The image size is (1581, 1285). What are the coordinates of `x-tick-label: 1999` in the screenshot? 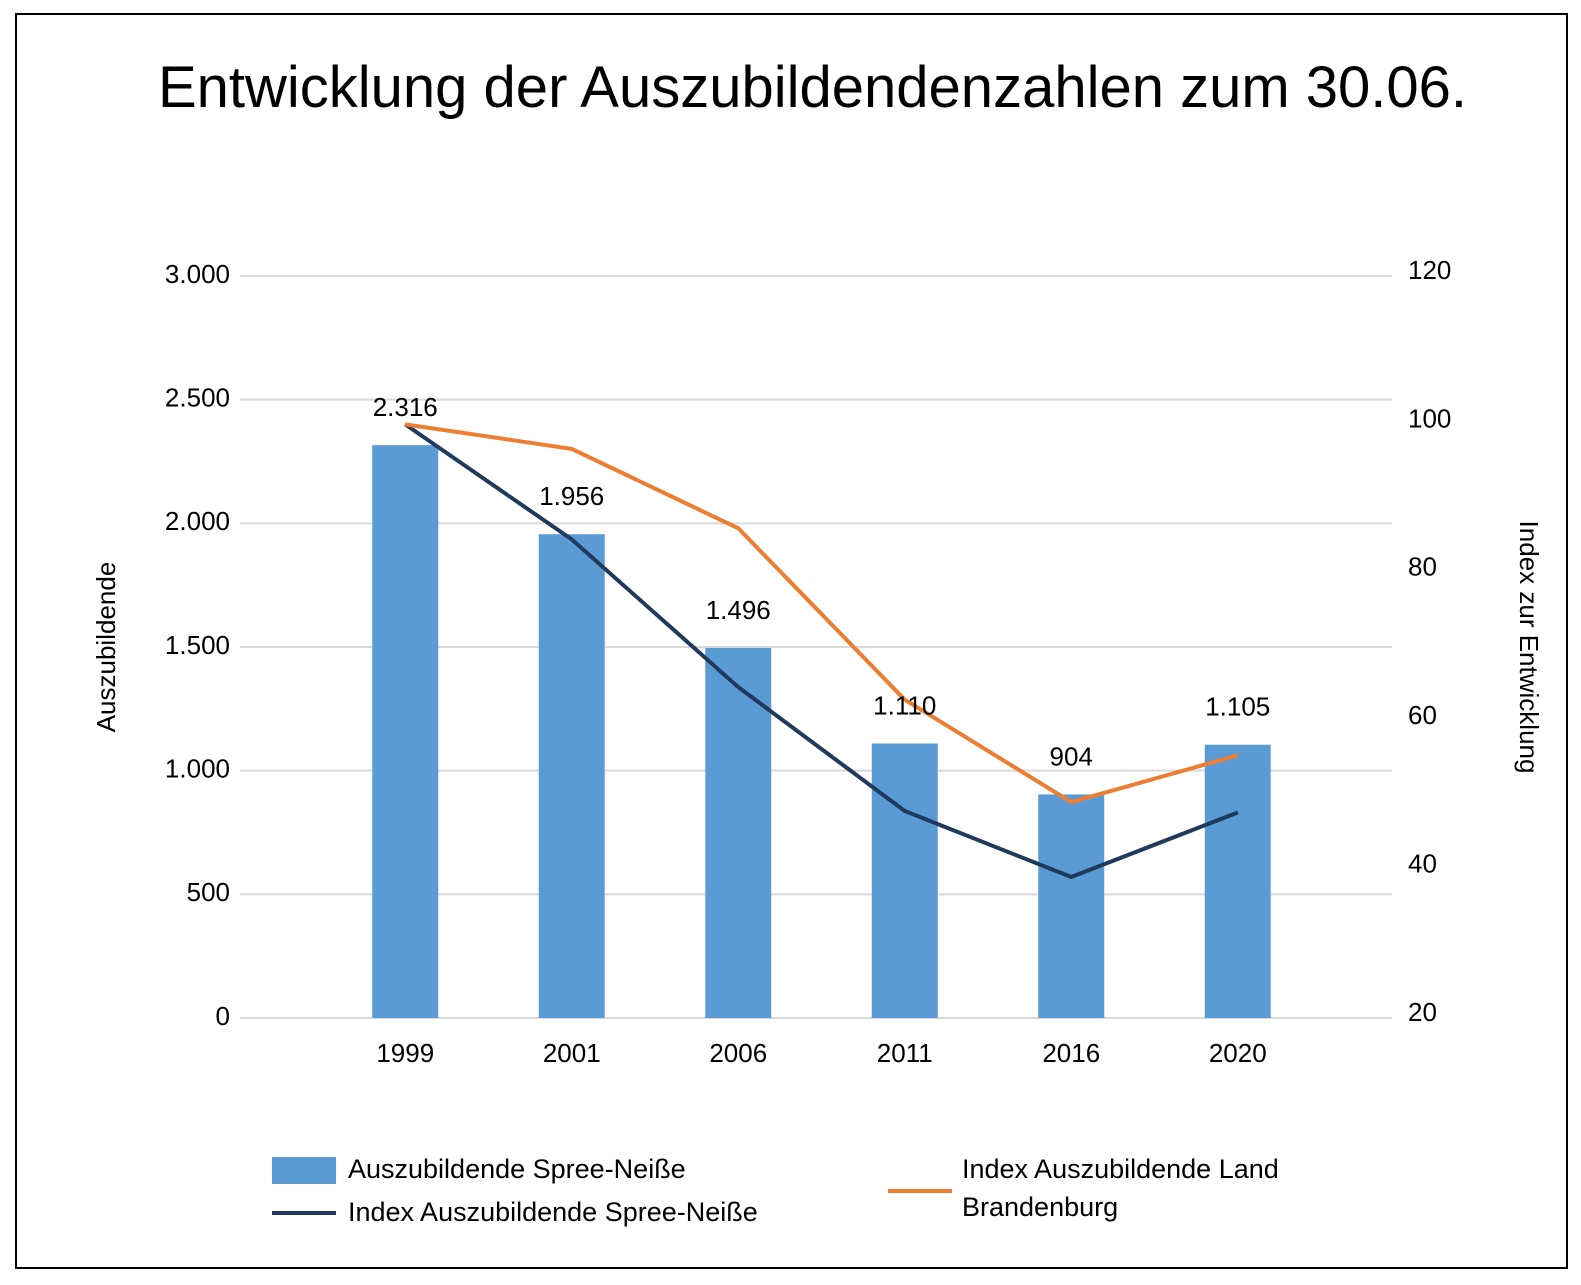 It's located at (405, 1053).